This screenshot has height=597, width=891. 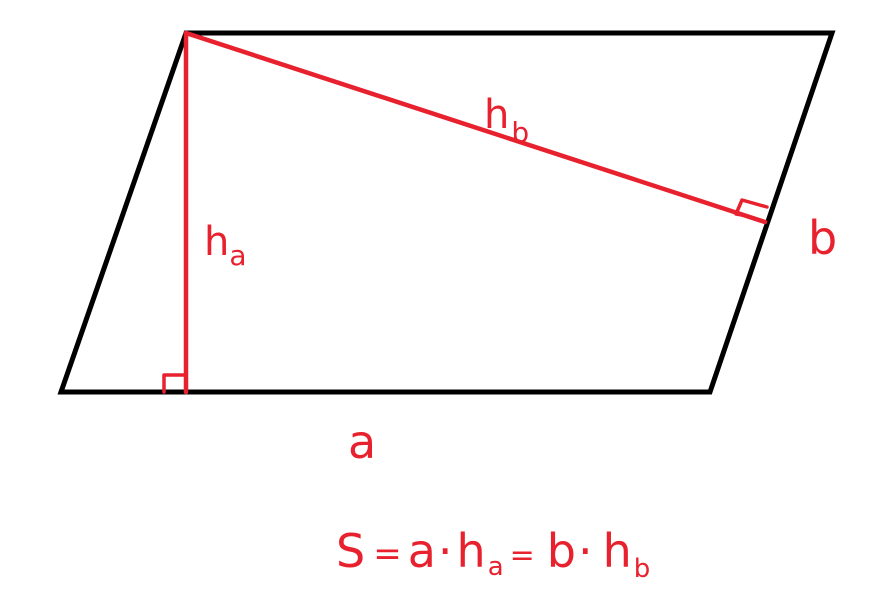 What do you see at coordinates (496, 567) in the screenshot?
I see `formula-term1-sub: a` at bounding box center [496, 567].